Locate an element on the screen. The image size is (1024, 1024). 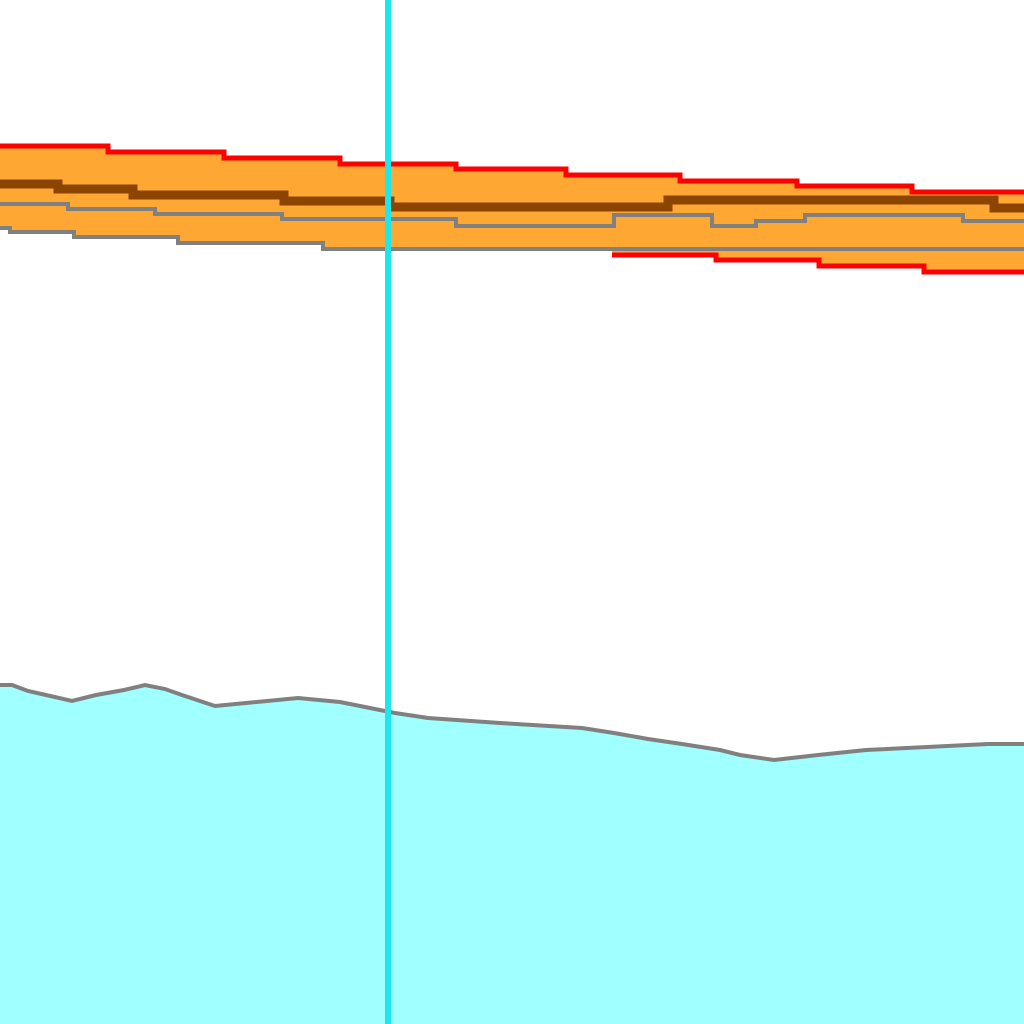
series-line-lower-limit is located at coordinates (818, 263).